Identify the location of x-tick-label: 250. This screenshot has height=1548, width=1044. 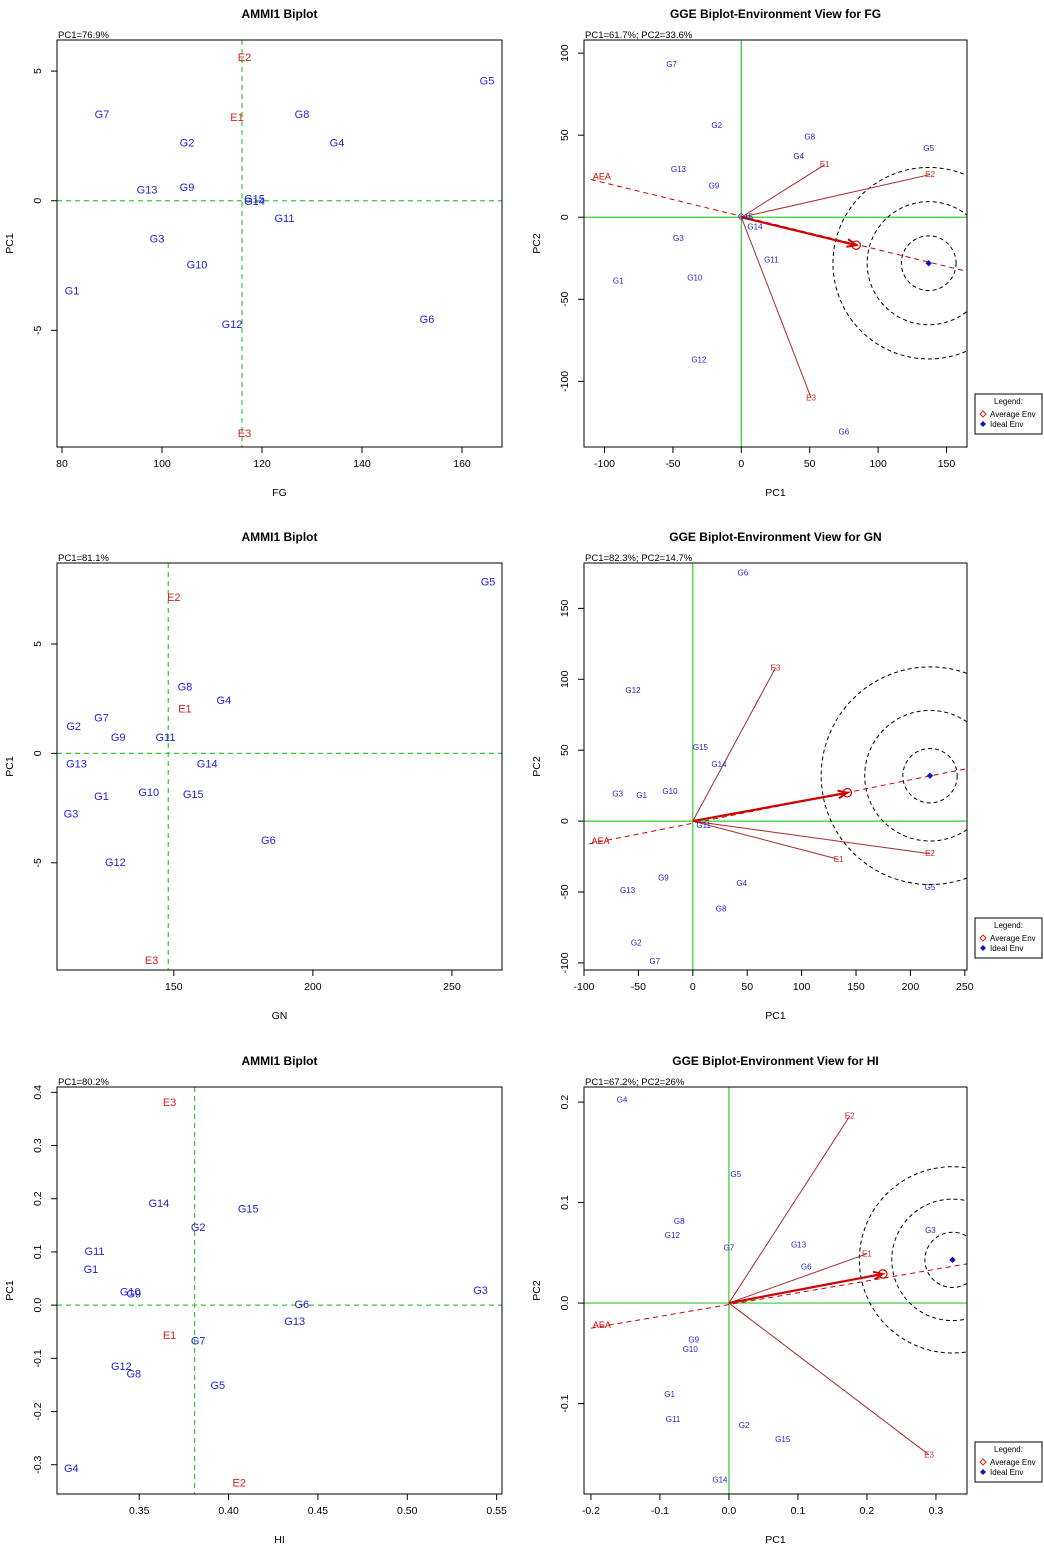
(965, 987).